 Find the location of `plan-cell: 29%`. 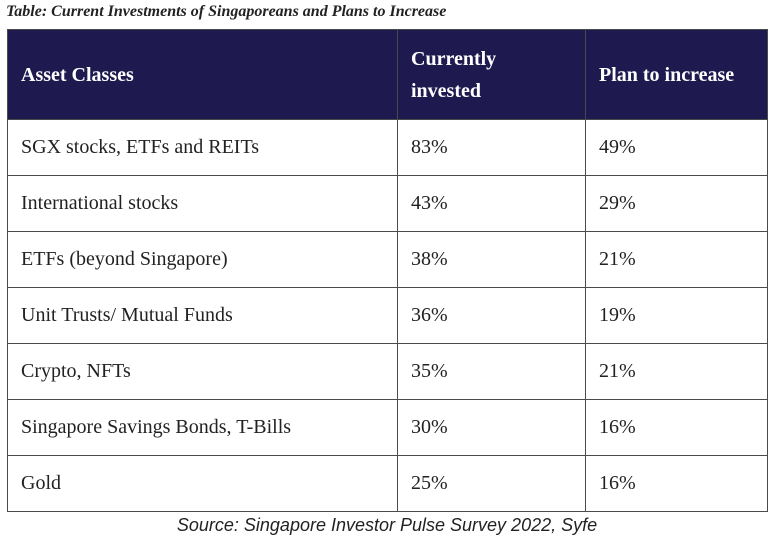

plan-cell: 29% is located at coordinates (676, 203).